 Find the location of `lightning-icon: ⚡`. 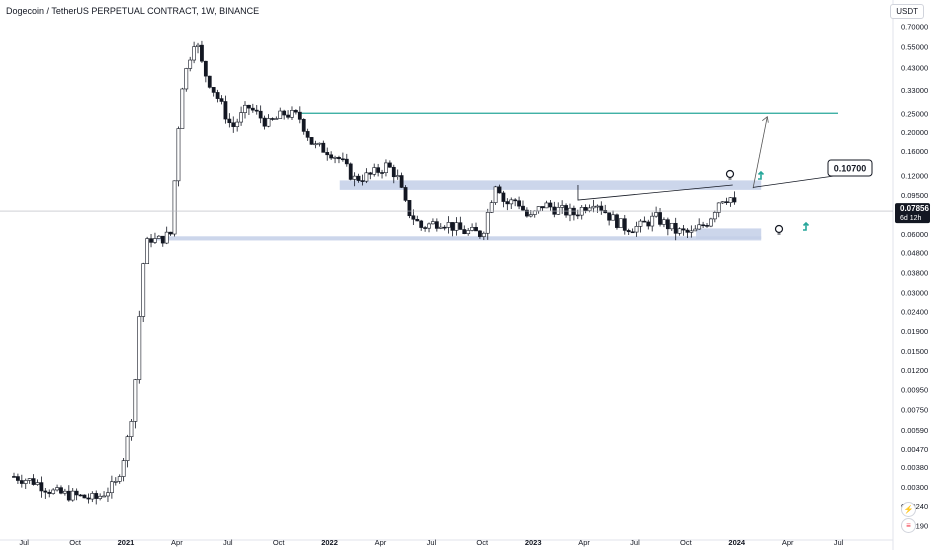

lightning-icon: ⚡ is located at coordinates (908, 509).